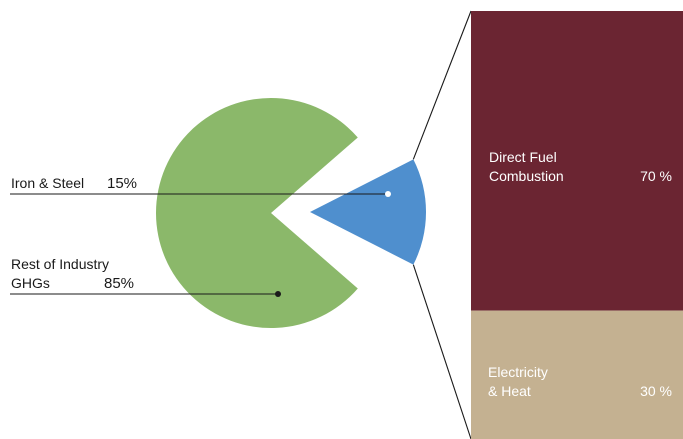 The image size is (683, 439). What do you see at coordinates (30, 283) in the screenshot?
I see `label-rest-line2: GHGs` at bounding box center [30, 283].